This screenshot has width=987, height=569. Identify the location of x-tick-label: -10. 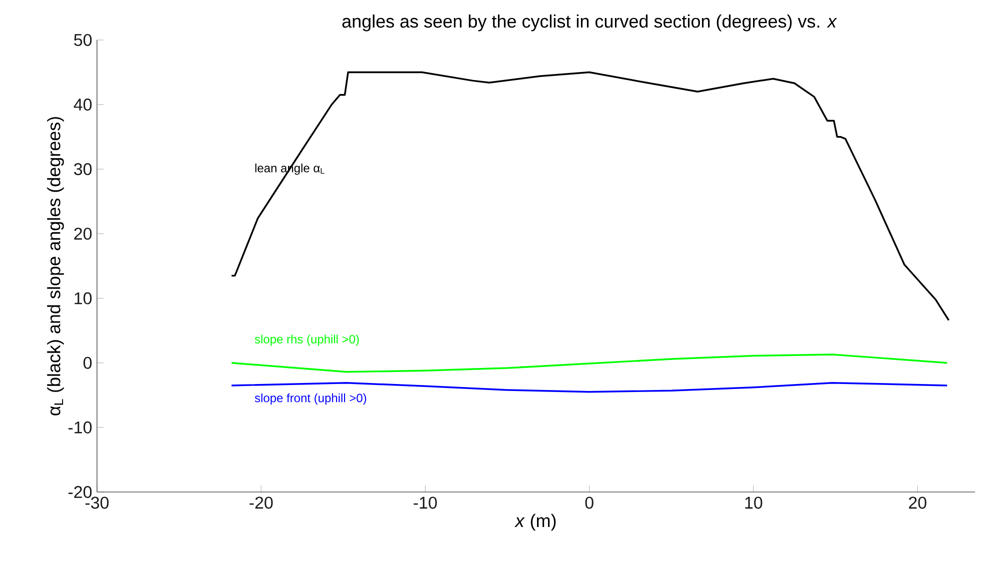
(425, 502).